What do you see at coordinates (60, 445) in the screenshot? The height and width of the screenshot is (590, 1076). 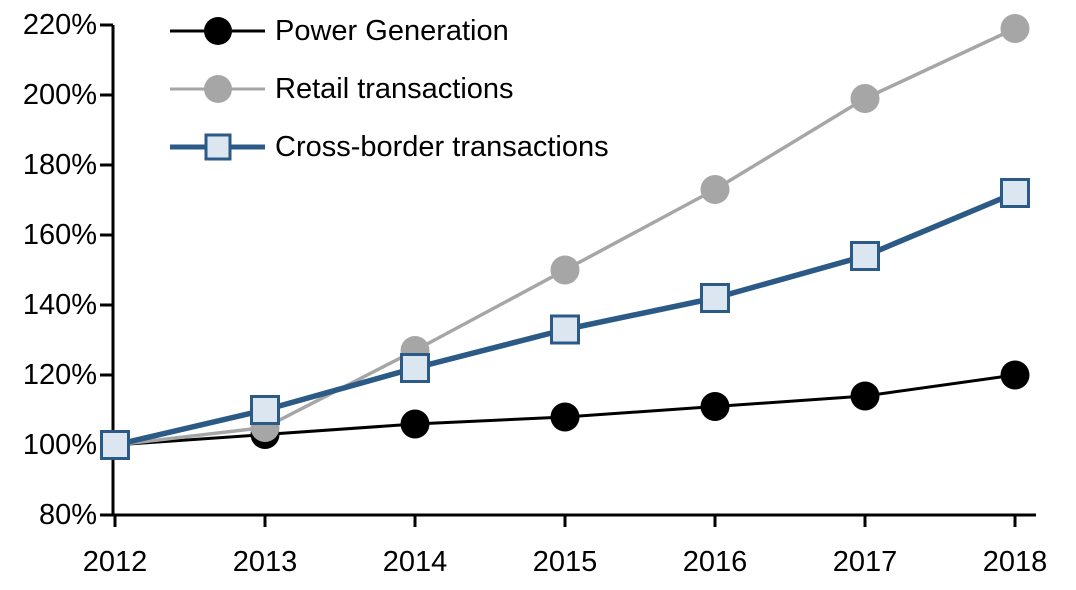 I see `y-tick-label: 100%` at bounding box center [60, 445].